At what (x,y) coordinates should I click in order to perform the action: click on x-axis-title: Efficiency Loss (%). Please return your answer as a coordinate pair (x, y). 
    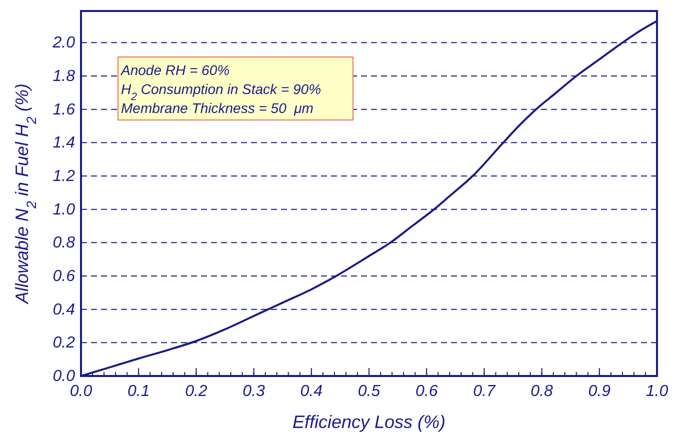
    Looking at the image, I should click on (369, 422).